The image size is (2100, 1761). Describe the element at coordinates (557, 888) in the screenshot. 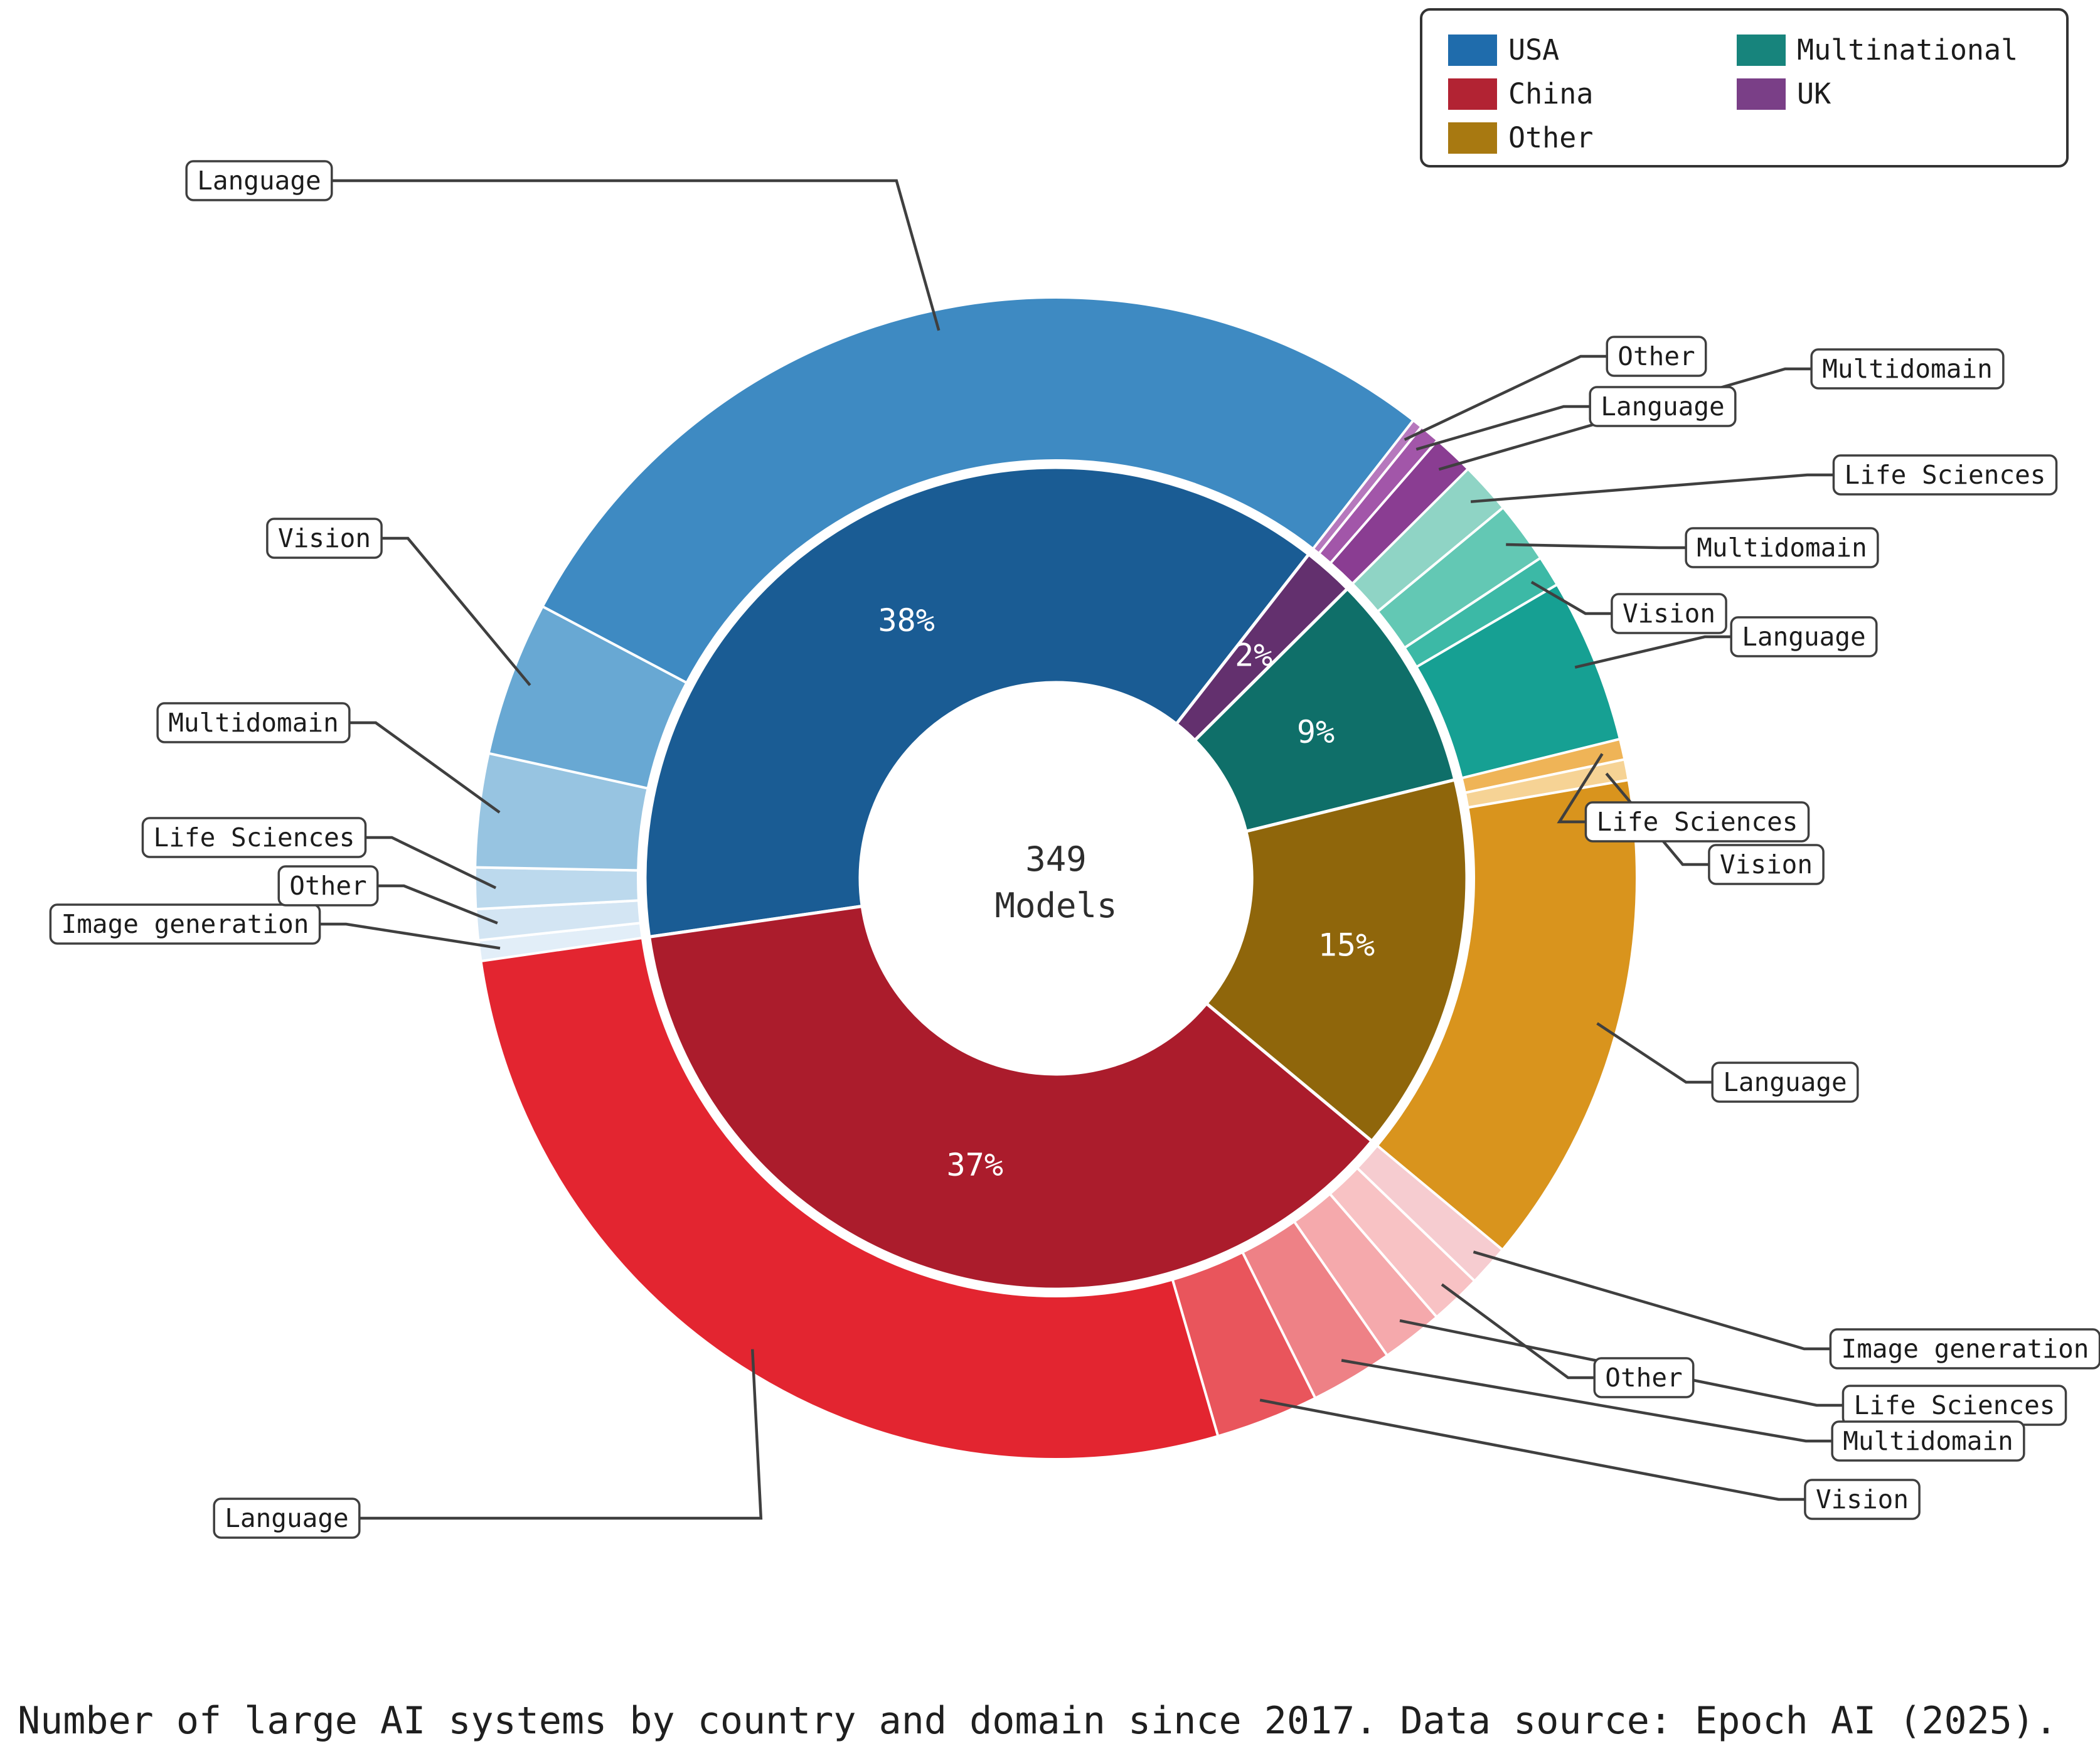

I see `segment-usa-life-sciences` at that location.